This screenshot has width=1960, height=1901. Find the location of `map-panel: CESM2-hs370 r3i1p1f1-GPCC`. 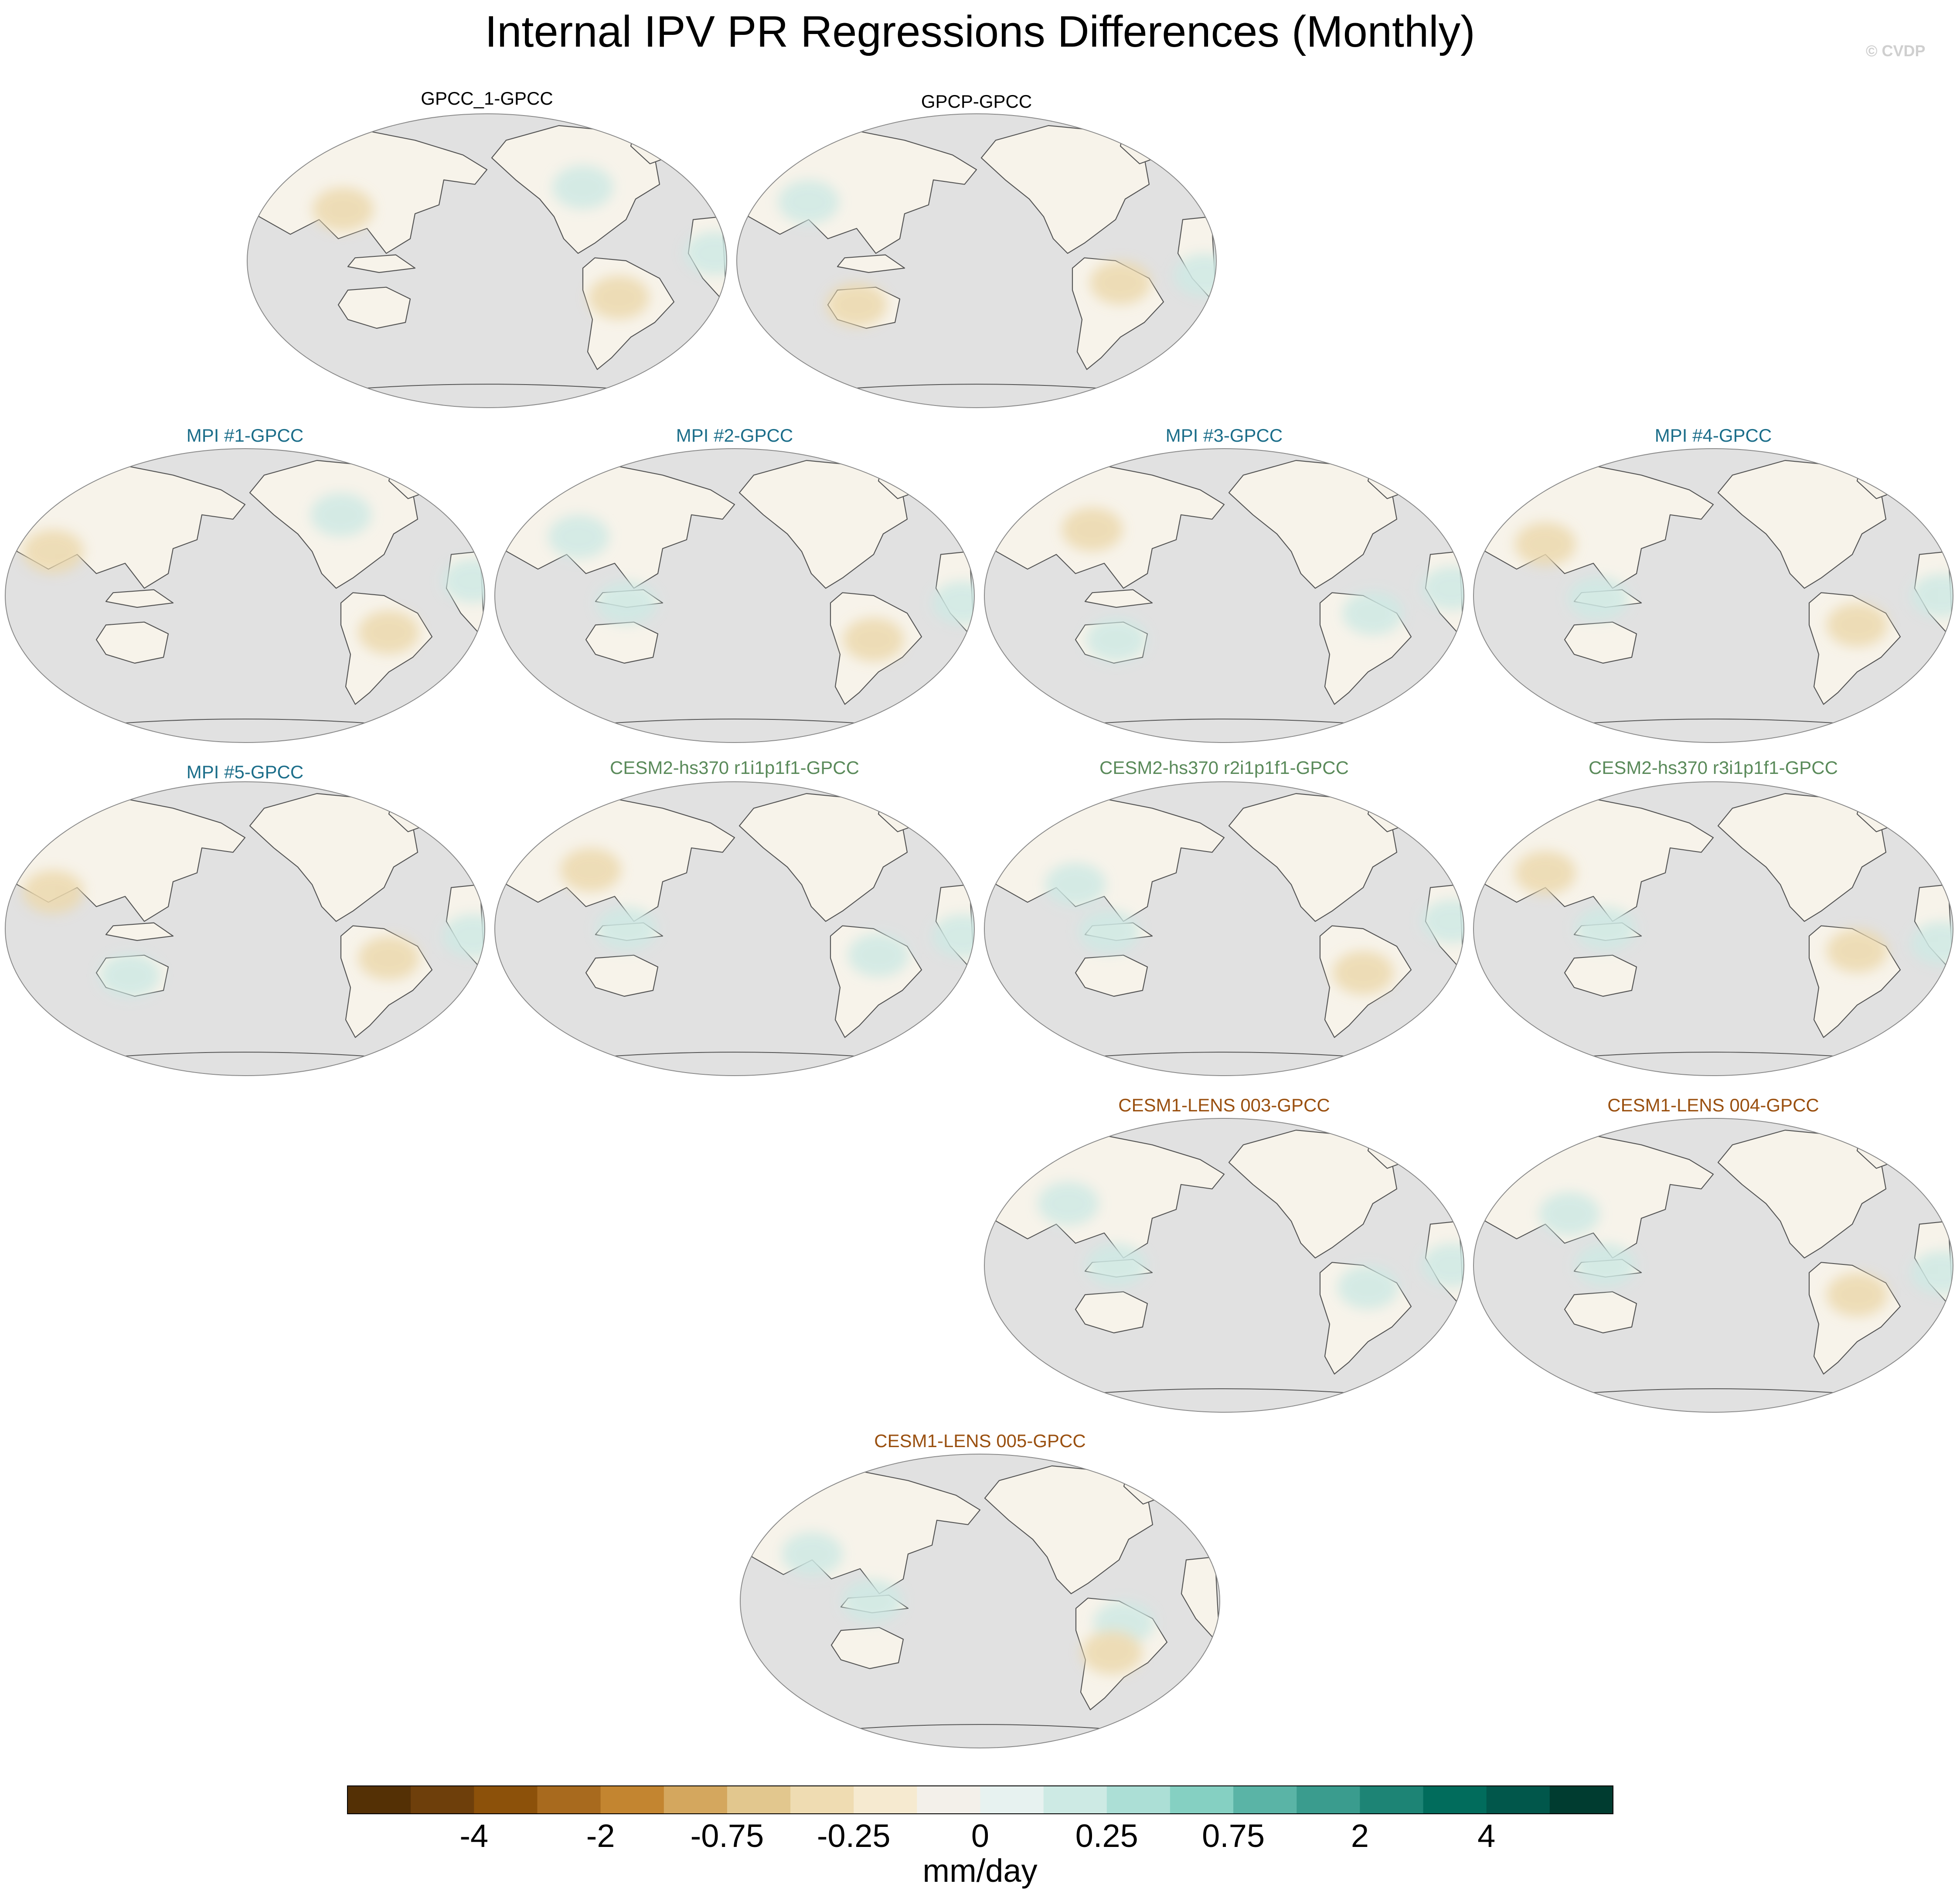

map-panel: CESM2-hs370 r3i1p1f1-GPCC is located at coordinates (1713, 916).